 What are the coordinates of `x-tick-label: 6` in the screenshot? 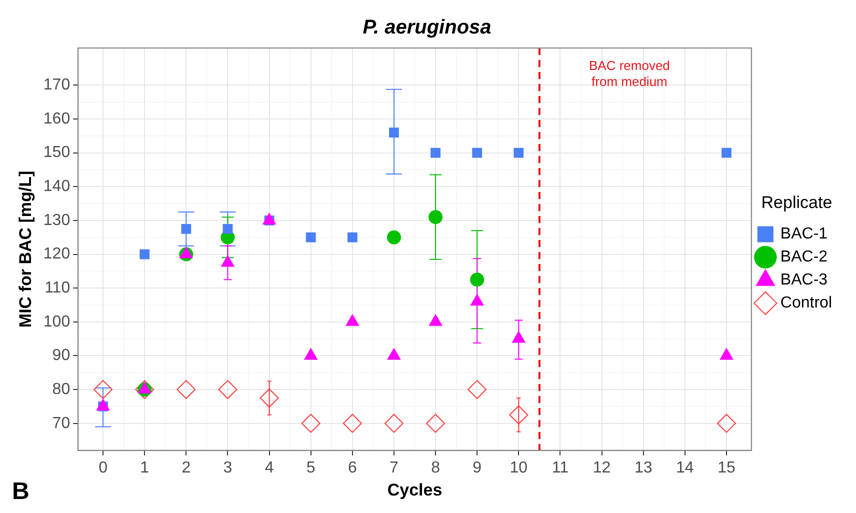 It's located at (352, 467).